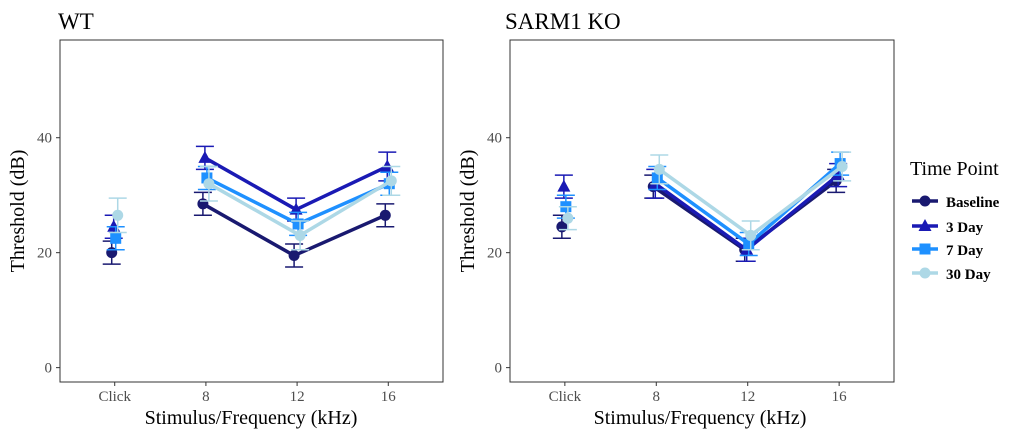 The image size is (1024, 438). What do you see at coordinates (965, 228) in the screenshot?
I see `legend-label-3-day: 3 Day` at bounding box center [965, 228].